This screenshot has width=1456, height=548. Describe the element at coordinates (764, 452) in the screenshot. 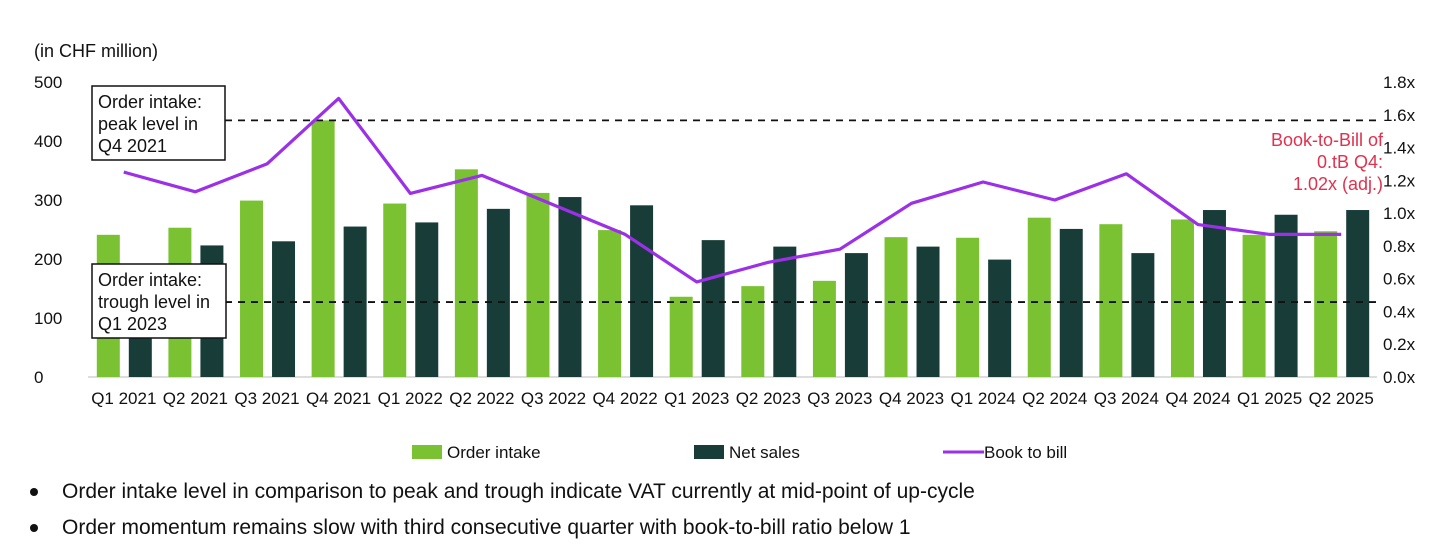

I see `legend-label-net-sales: Net sales` at that location.